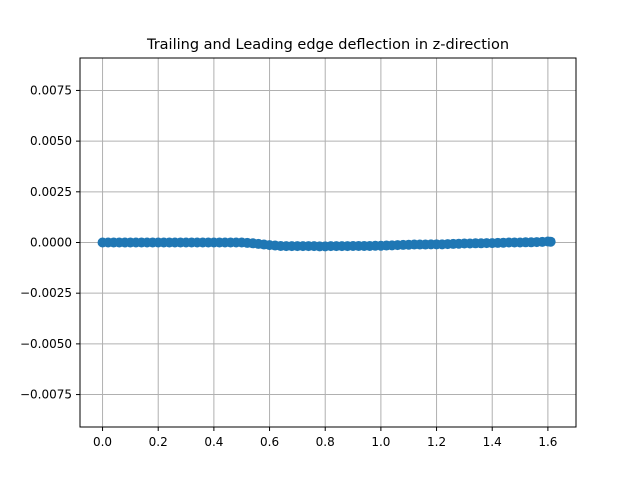  I want to click on y-tick-label: 0.0025, so click(51, 192).